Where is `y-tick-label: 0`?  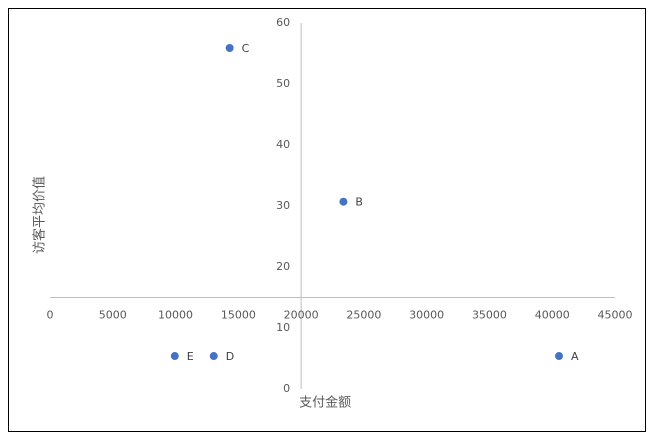
y-tick-label: 0 is located at coordinates (286, 388).